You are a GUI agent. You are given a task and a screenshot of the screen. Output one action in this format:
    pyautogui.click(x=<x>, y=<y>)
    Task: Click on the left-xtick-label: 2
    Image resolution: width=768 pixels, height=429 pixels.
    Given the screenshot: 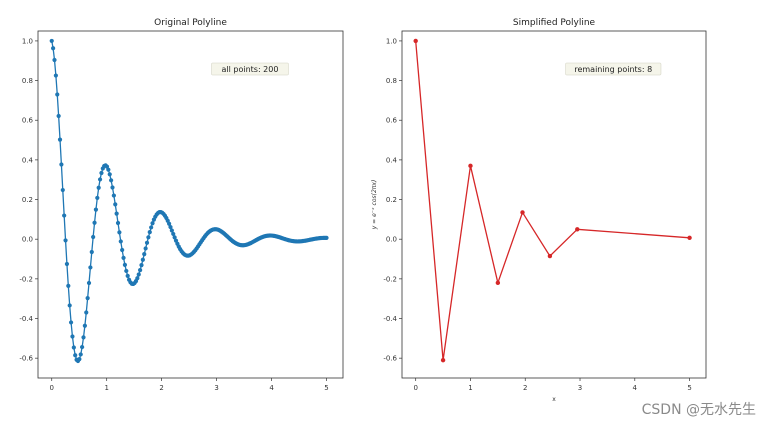 What is the action you would take?
    pyautogui.click(x=161, y=388)
    